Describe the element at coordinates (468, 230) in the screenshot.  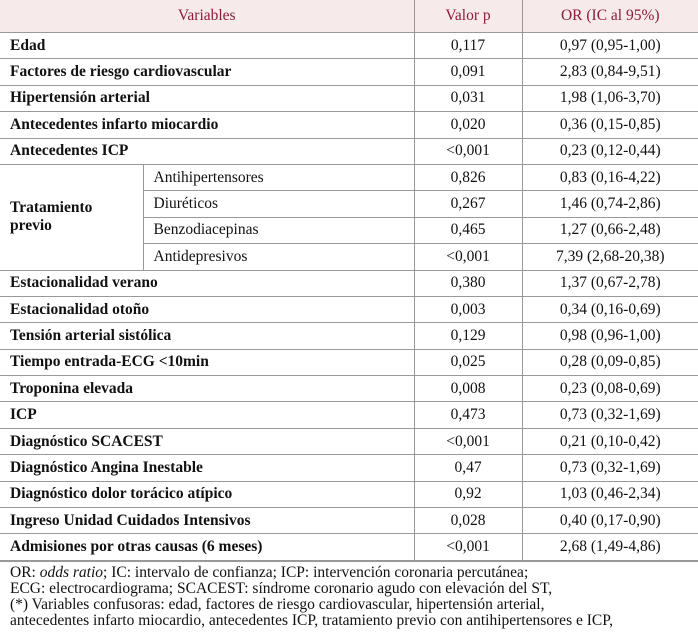
I see `p-value: 0,465` at that location.